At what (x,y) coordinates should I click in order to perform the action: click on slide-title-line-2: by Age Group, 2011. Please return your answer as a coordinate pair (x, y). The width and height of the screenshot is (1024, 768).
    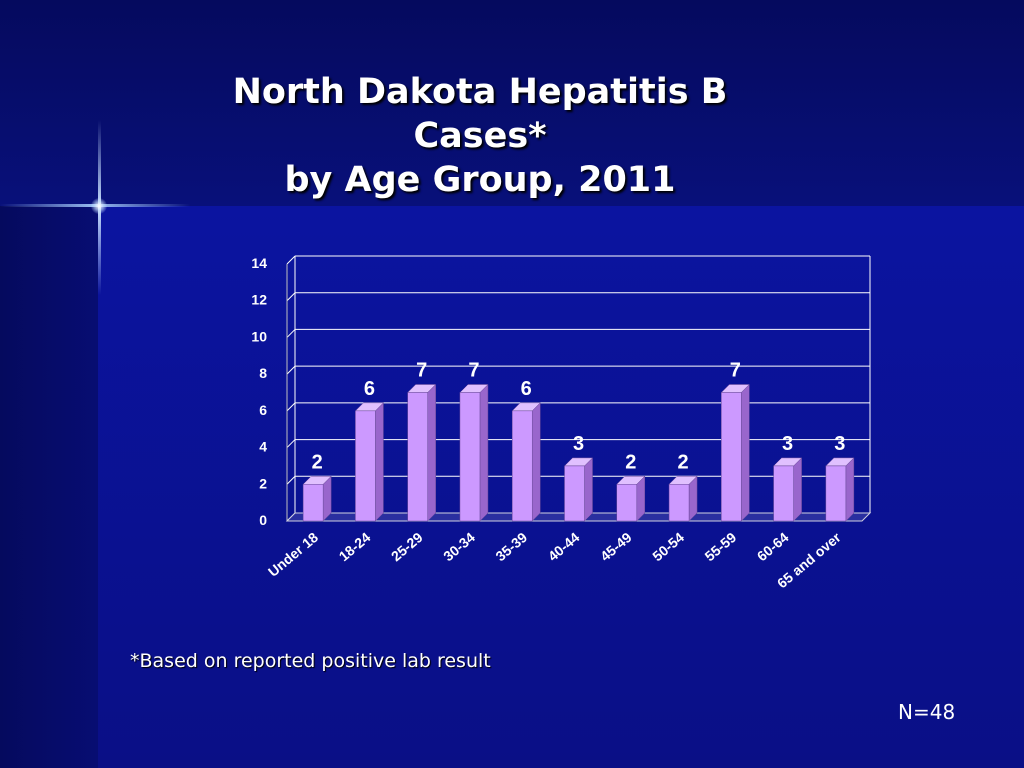
    Looking at the image, I should click on (480, 180).